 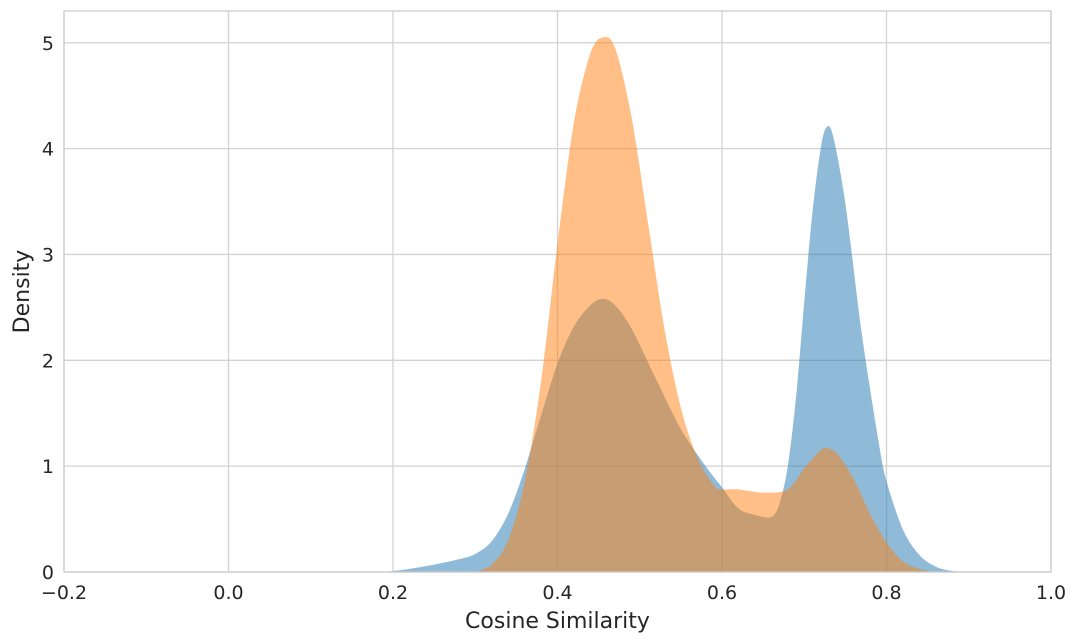 What do you see at coordinates (393, 593) in the screenshot?
I see `x-tick-label: 0.2` at bounding box center [393, 593].